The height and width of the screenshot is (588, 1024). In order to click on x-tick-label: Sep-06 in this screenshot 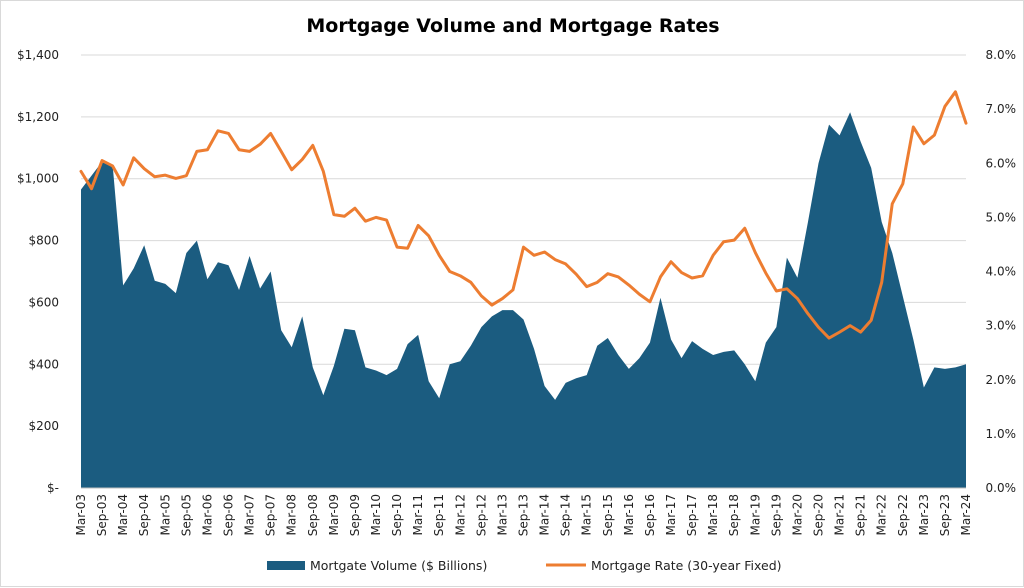, I will do `click(229, 515)`.